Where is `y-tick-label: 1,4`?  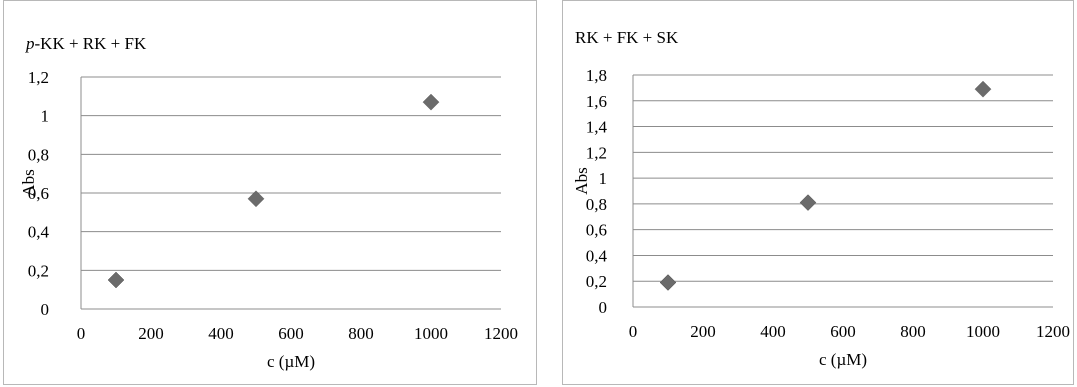
y-tick-label: 1,4 is located at coordinates (597, 127).